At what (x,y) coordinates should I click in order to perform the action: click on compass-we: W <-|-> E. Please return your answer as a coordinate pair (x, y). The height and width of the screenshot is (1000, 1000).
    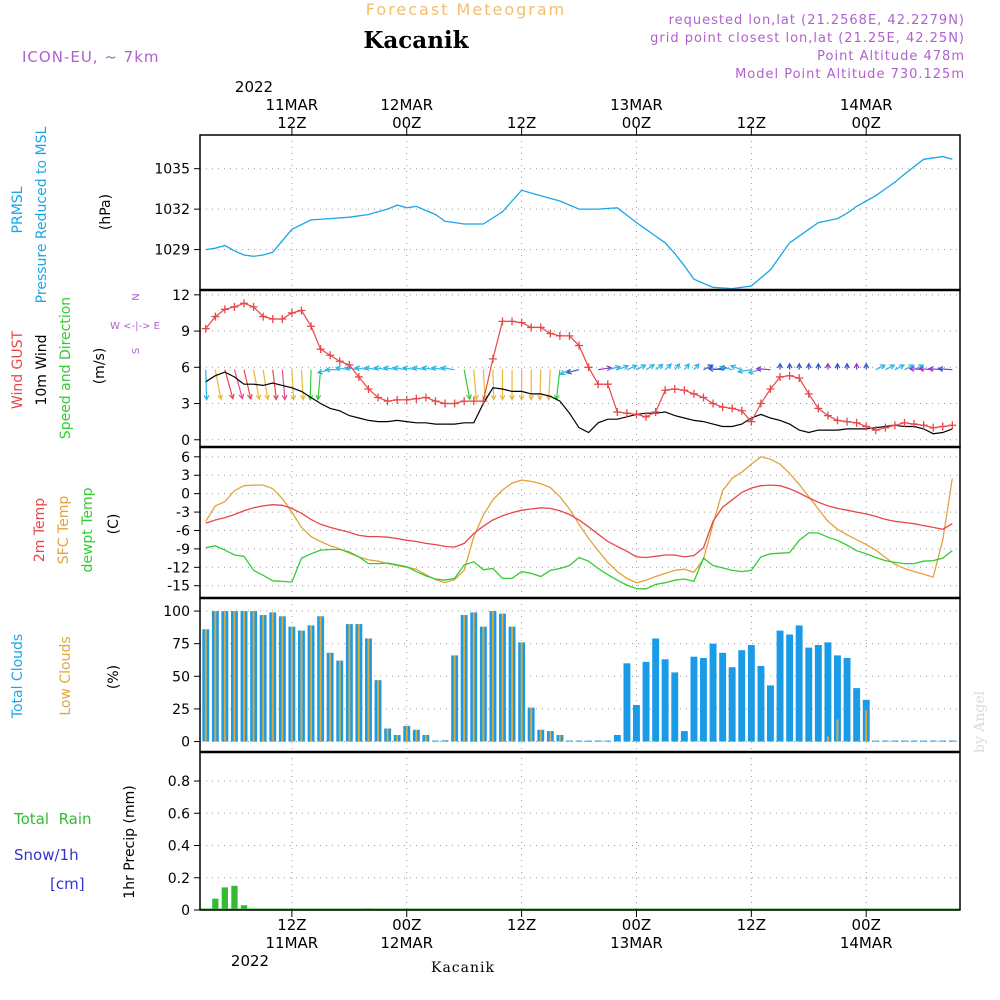
    Looking at the image, I should click on (135, 326).